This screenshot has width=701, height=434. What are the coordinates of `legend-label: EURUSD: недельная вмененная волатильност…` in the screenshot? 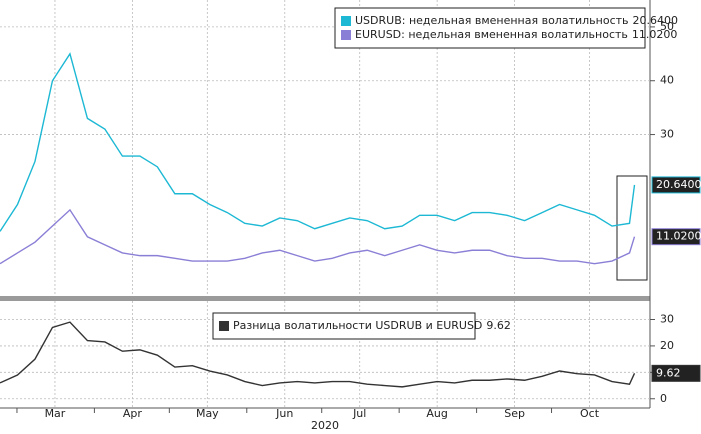 It's located at (491, 34).